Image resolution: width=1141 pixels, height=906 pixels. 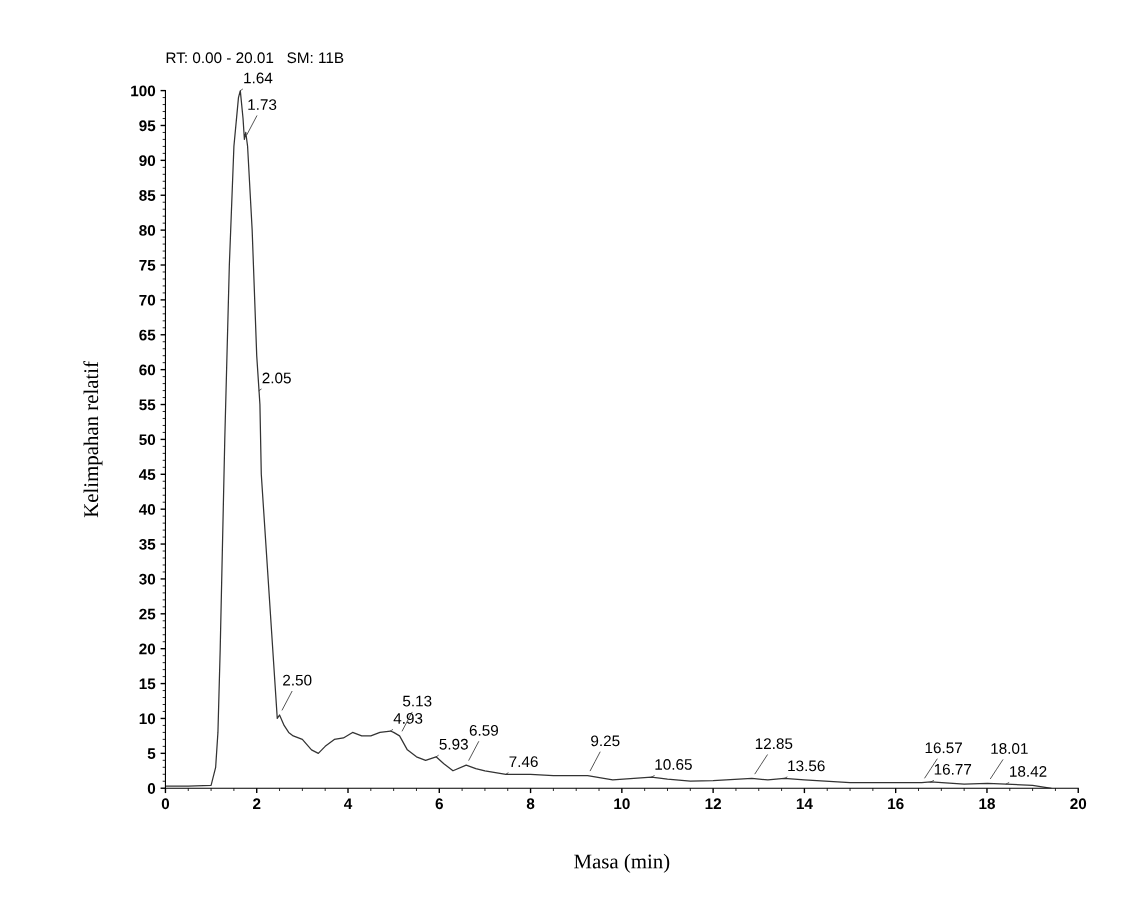 I want to click on y-tick-label: 20, so click(x=147, y=649).